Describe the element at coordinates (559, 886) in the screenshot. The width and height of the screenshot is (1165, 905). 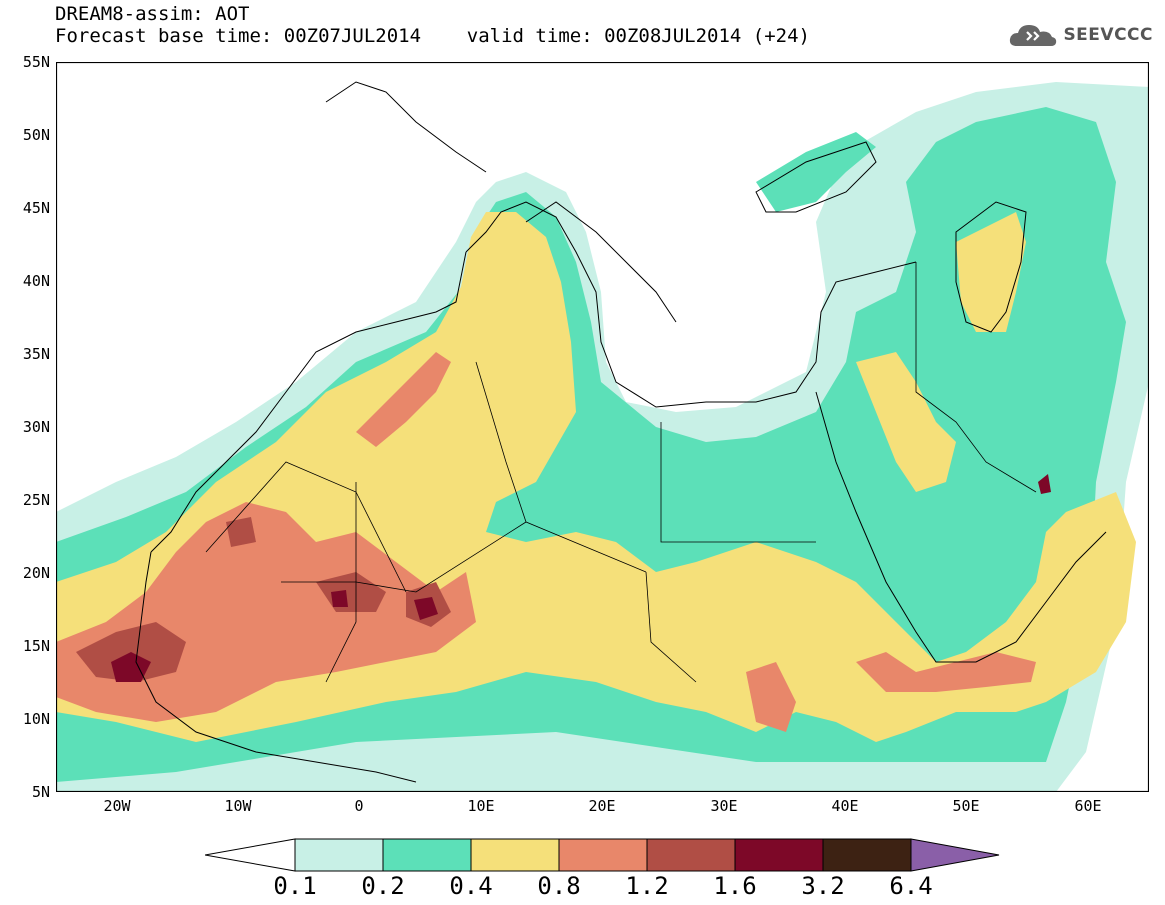
I see `colorbar-label: 0.8` at that location.